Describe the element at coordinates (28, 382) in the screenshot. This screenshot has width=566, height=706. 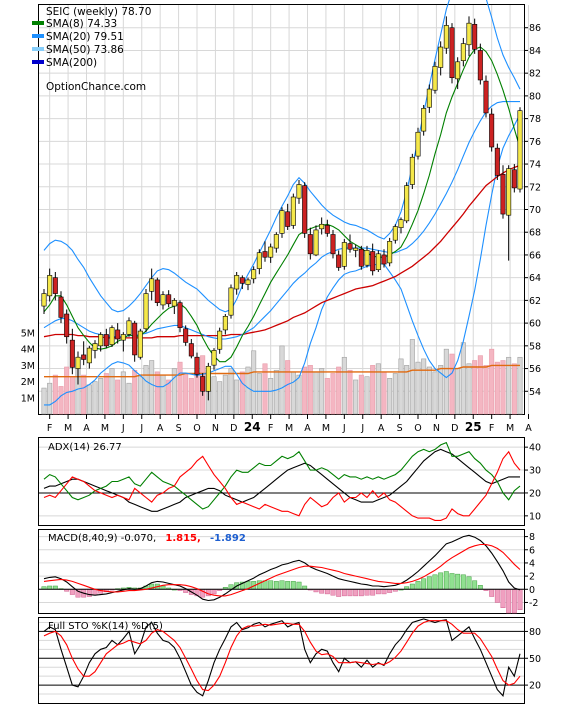
I see `volume-axis-label: 2M` at that location.